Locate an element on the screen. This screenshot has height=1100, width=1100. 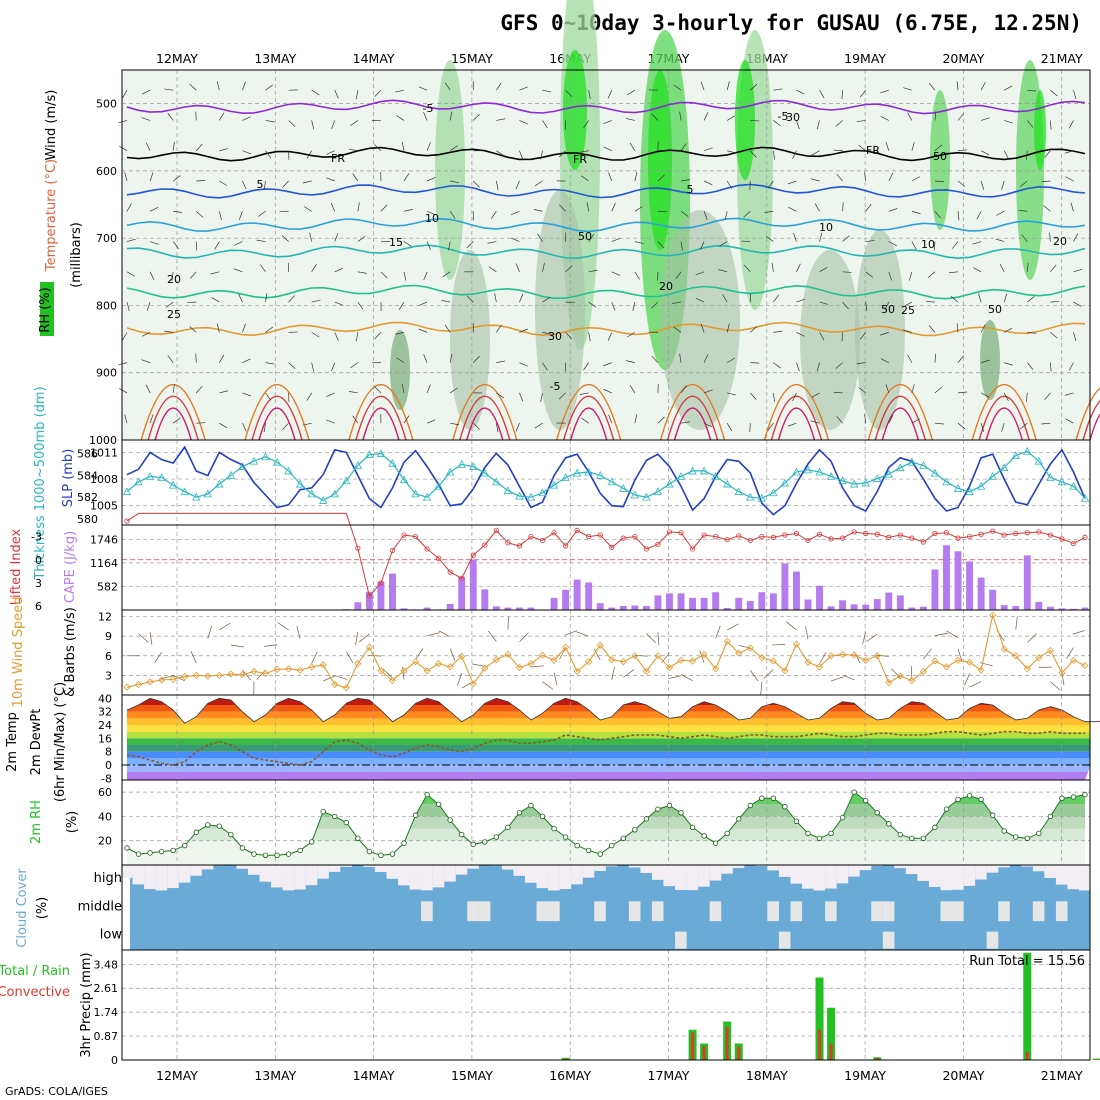
cloud-gap-middle is located at coordinates (1061, 911).